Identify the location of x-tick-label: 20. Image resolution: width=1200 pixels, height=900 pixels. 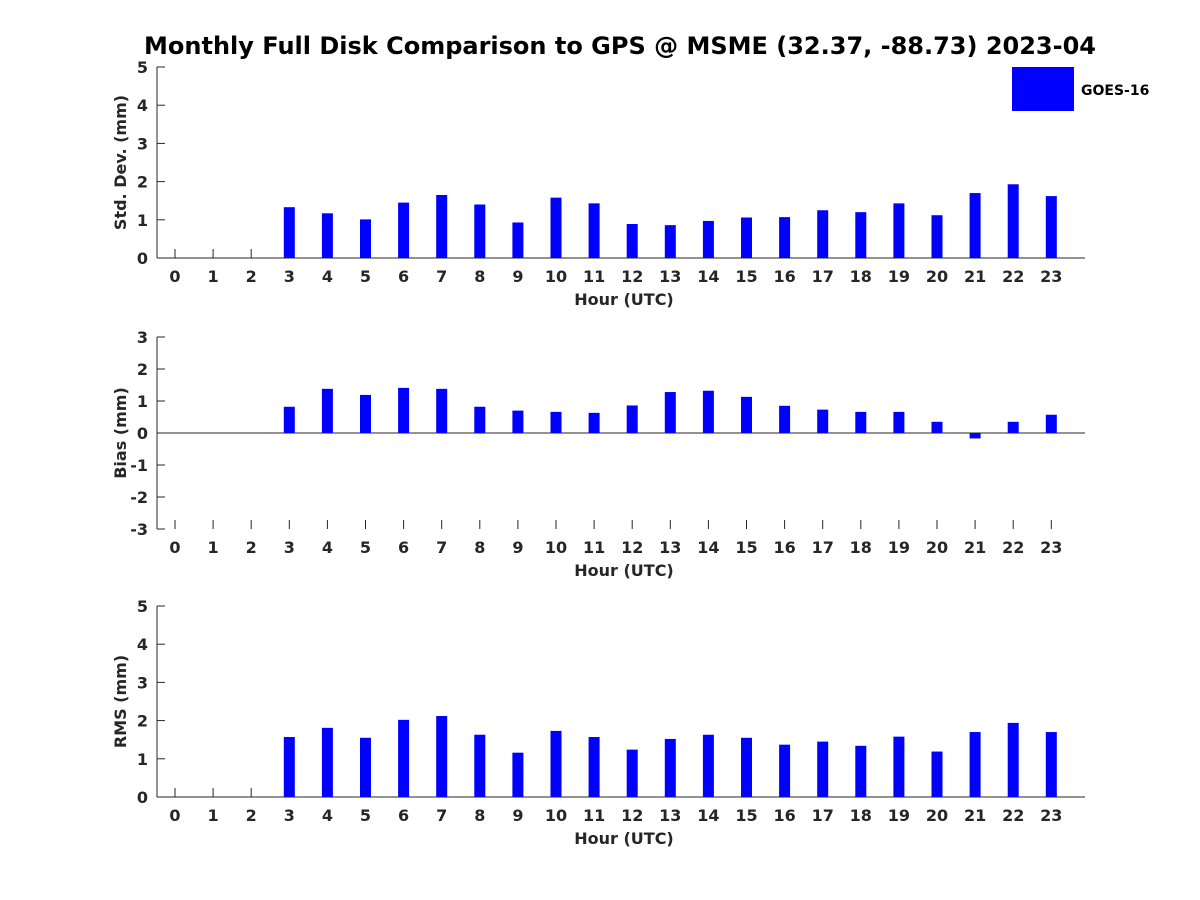
(937, 547).